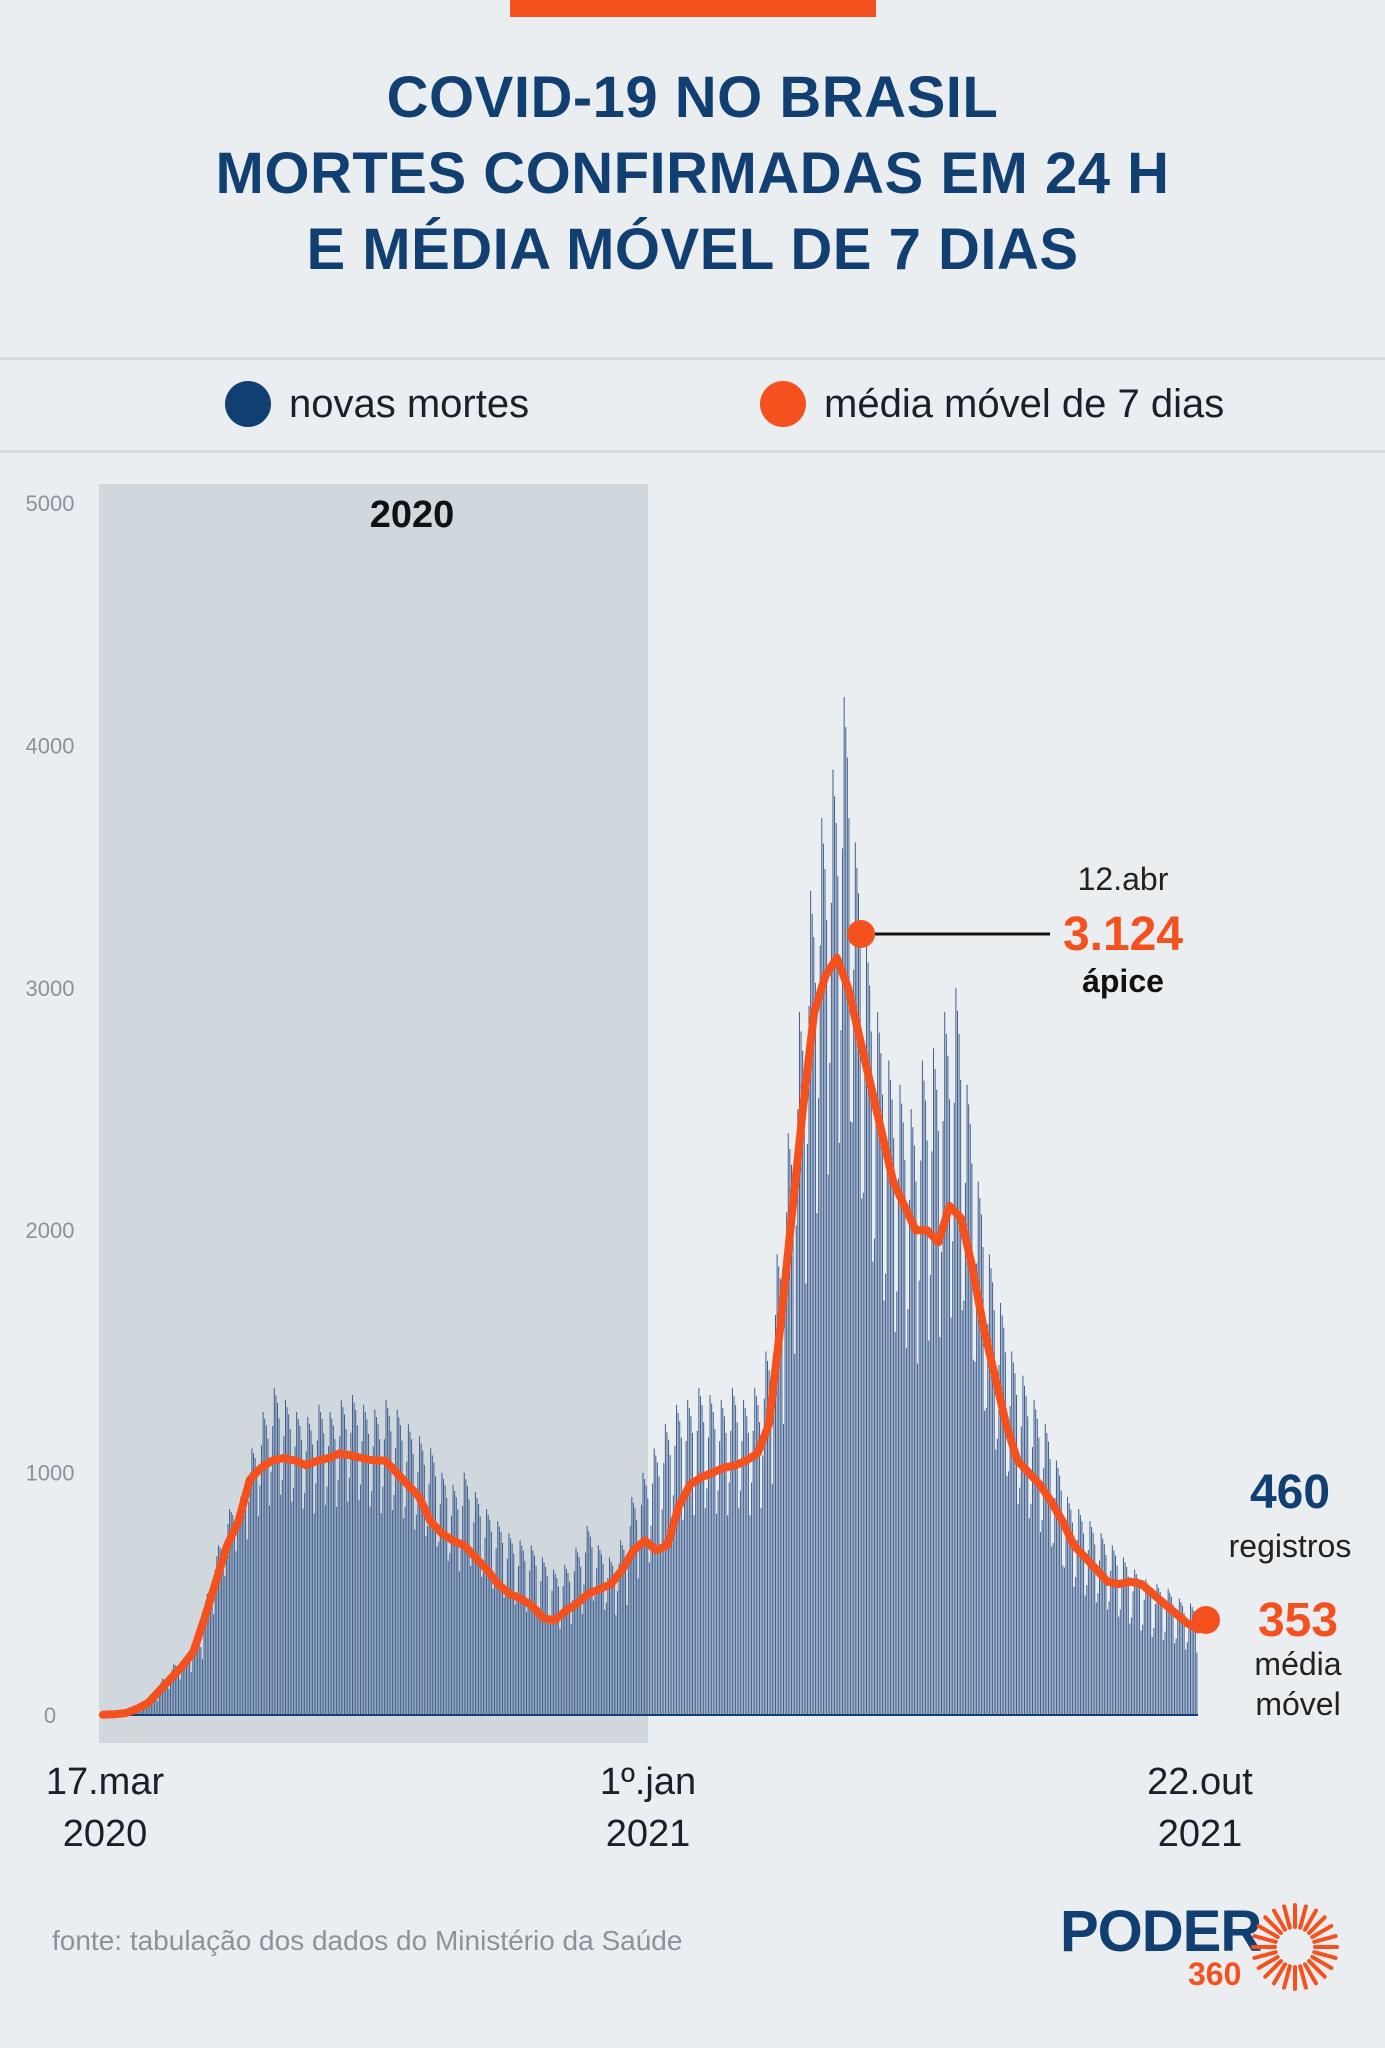 This screenshot has height=2048, width=1385. Describe the element at coordinates (412, 515) in the screenshot. I see `shaded-period-label: 2020` at that location.